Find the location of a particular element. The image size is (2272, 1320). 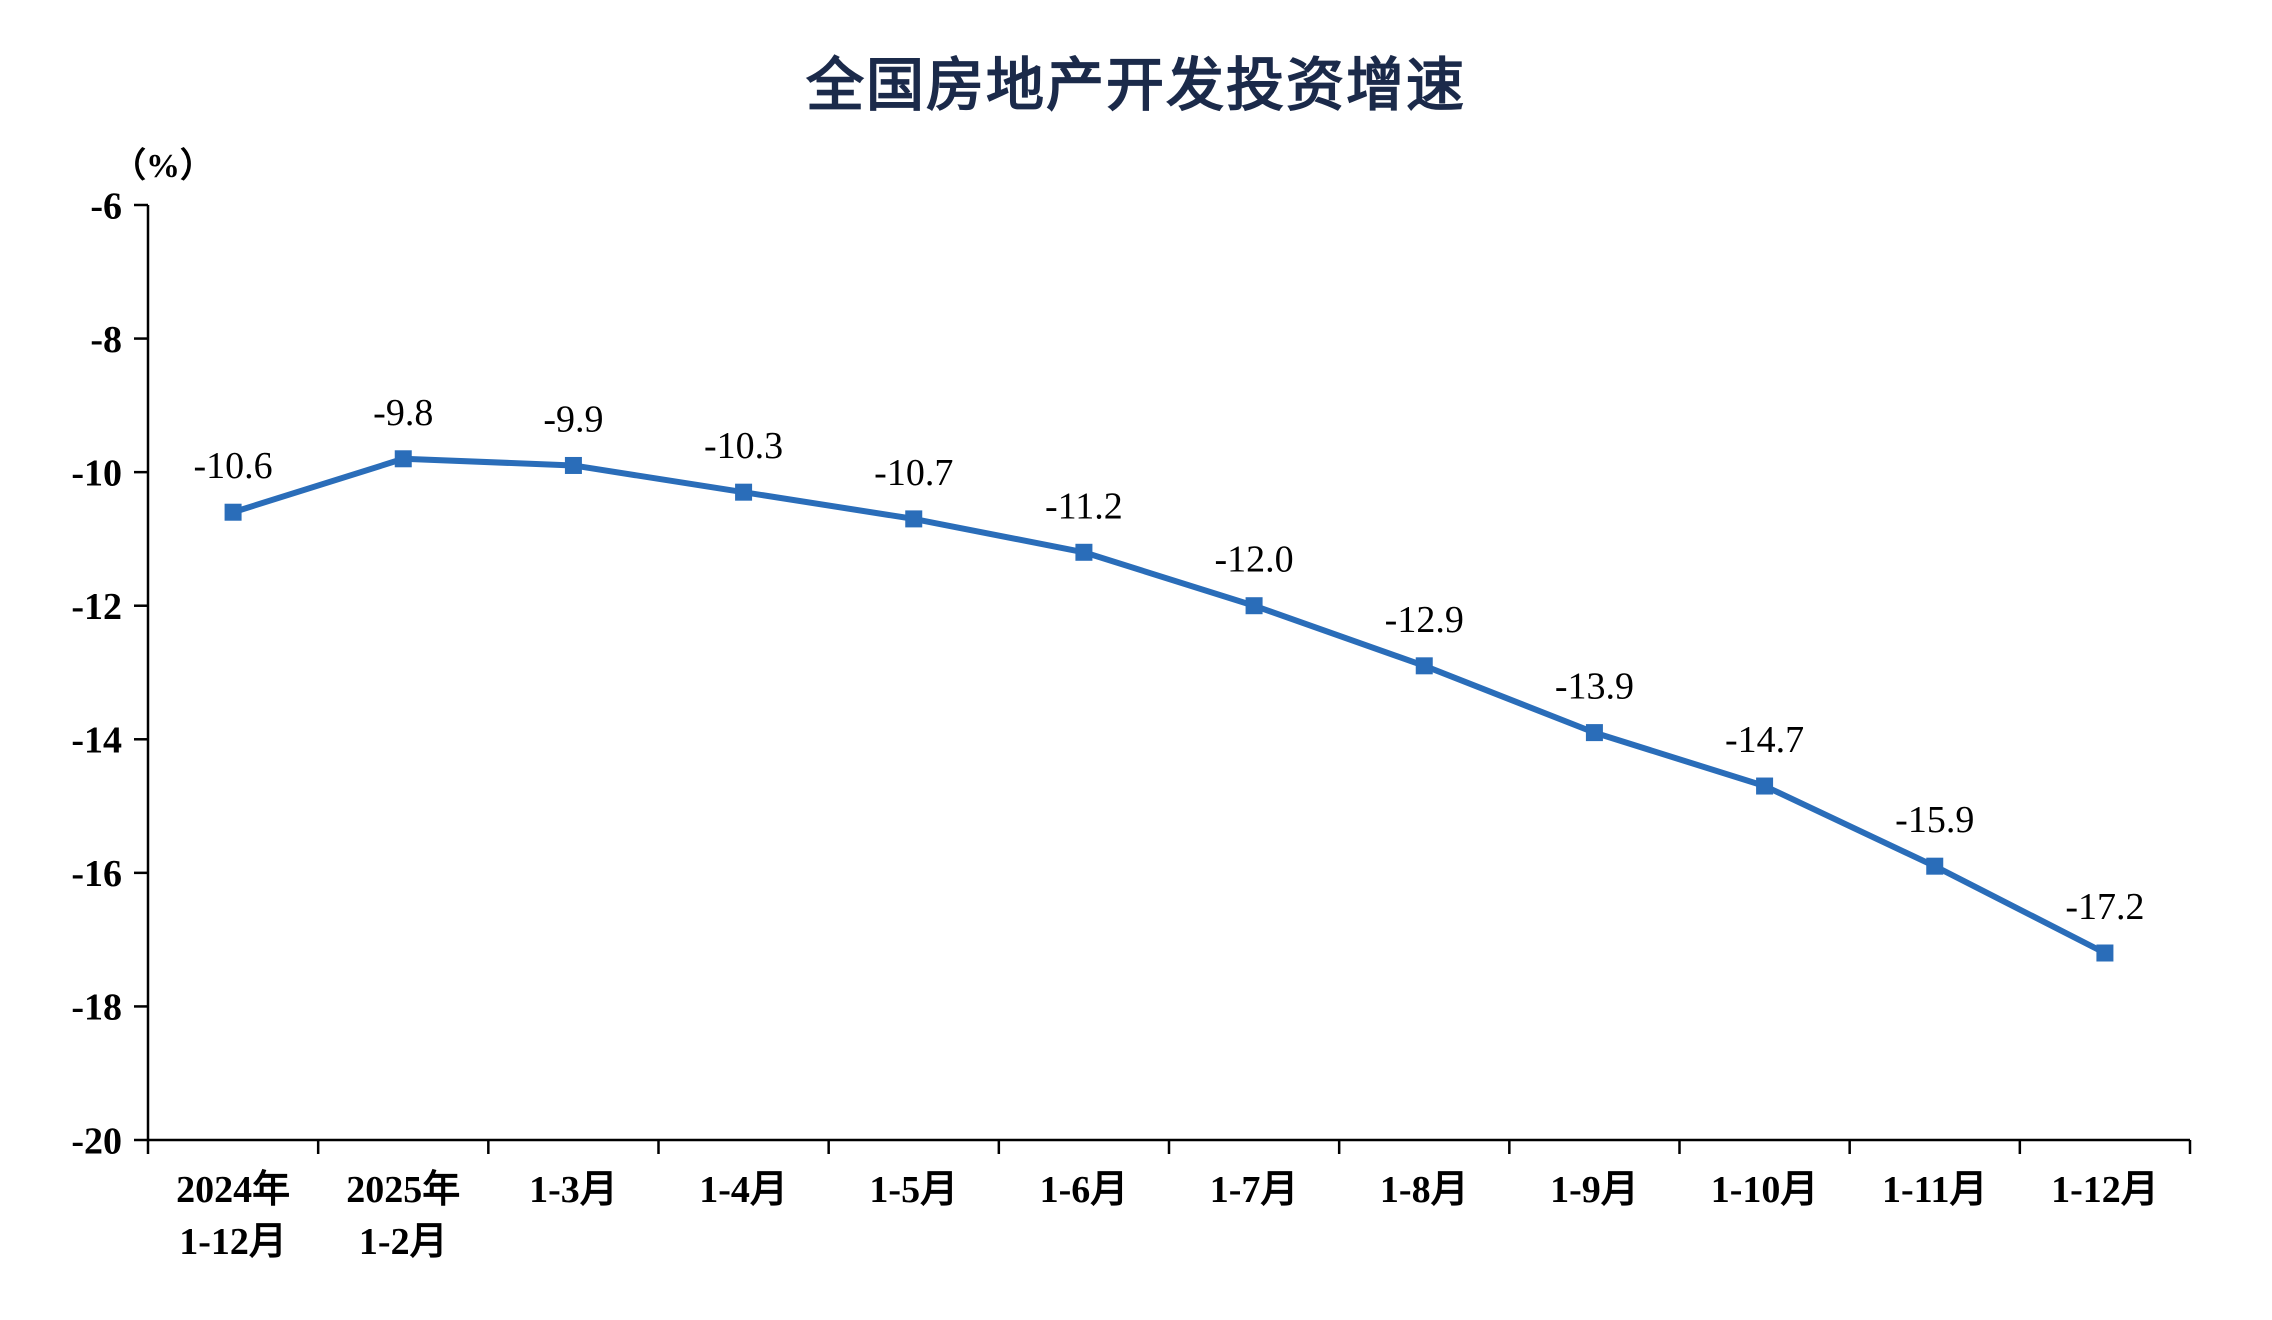

y-tick-label: -10 is located at coordinates (96, 473).